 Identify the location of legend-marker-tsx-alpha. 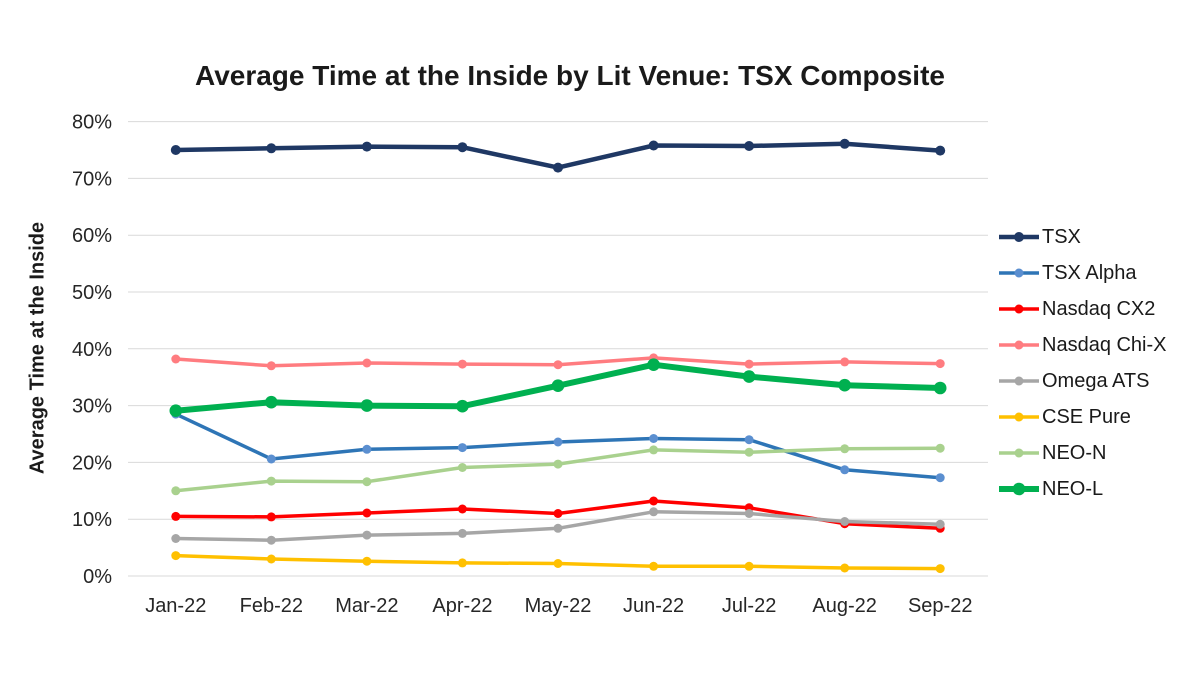
(1019, 273).